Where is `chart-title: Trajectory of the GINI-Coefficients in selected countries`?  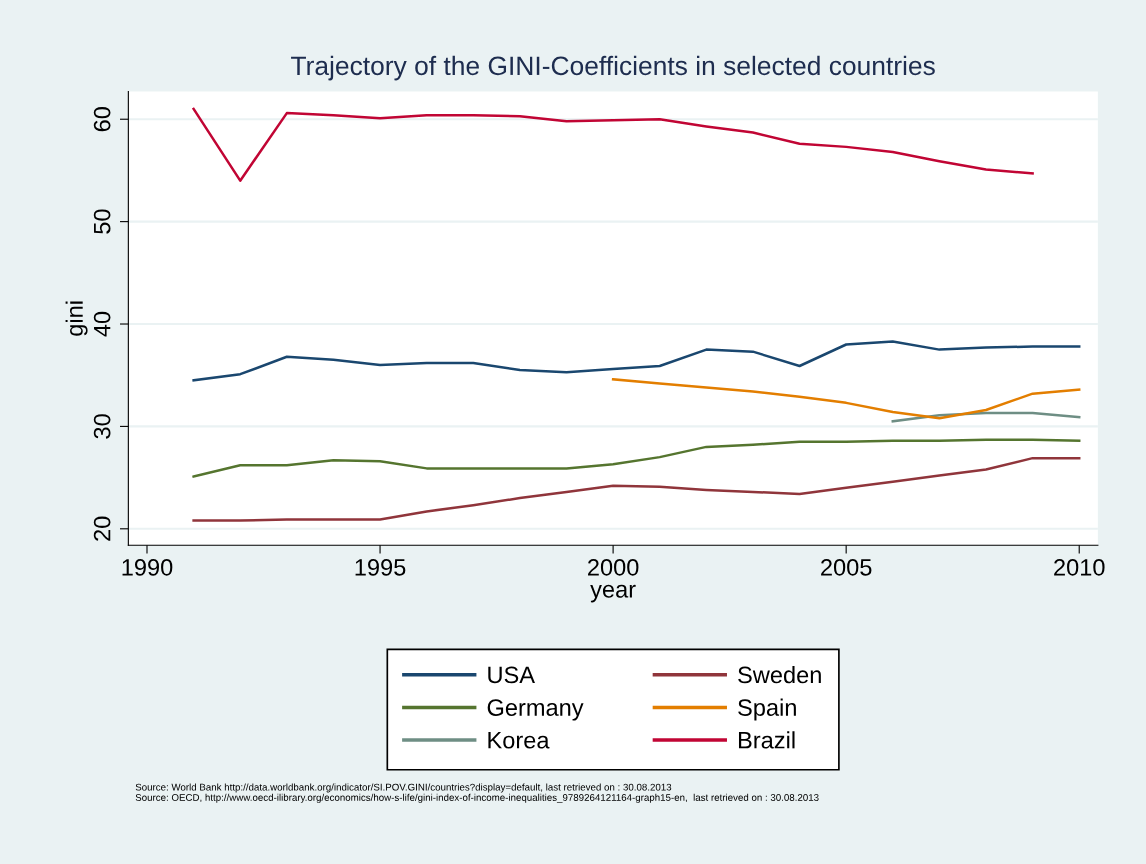 chart-title: Trajectory of the GINI-Coefficients in selected countries is located at coordinates (613, 68).